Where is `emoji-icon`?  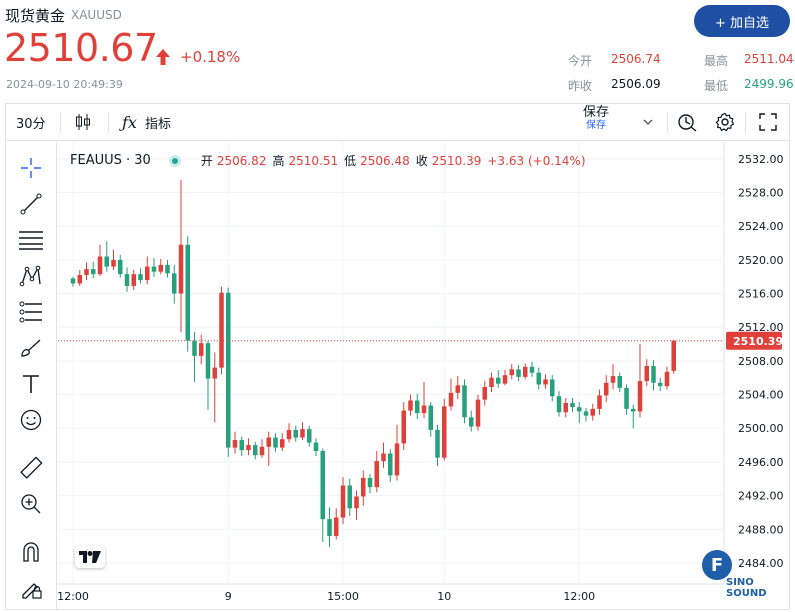 emoji-icon is located at coordinates (31, 420).